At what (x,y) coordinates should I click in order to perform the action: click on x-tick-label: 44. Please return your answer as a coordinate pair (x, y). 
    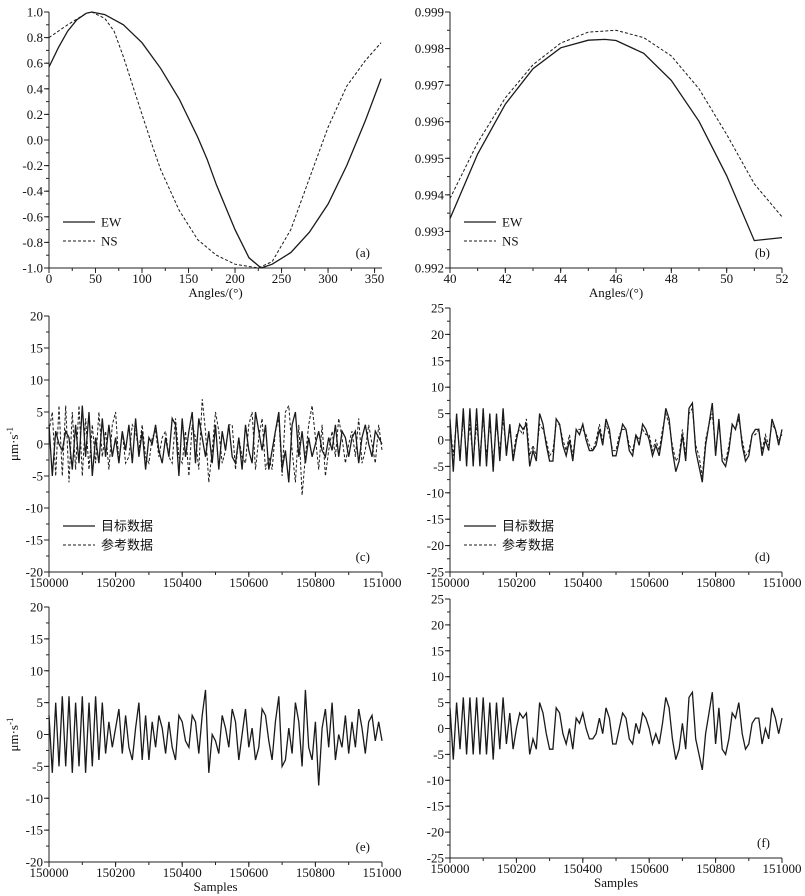
    Looking at the image, I should click on (561, 278).